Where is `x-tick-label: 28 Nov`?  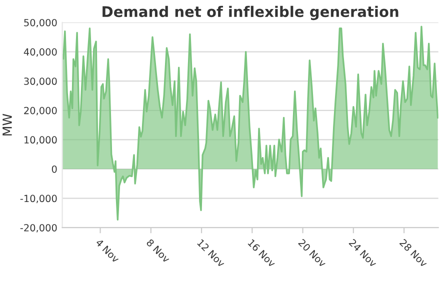 x-tick-label: 28 Nov is located at coordinates (413, 253).